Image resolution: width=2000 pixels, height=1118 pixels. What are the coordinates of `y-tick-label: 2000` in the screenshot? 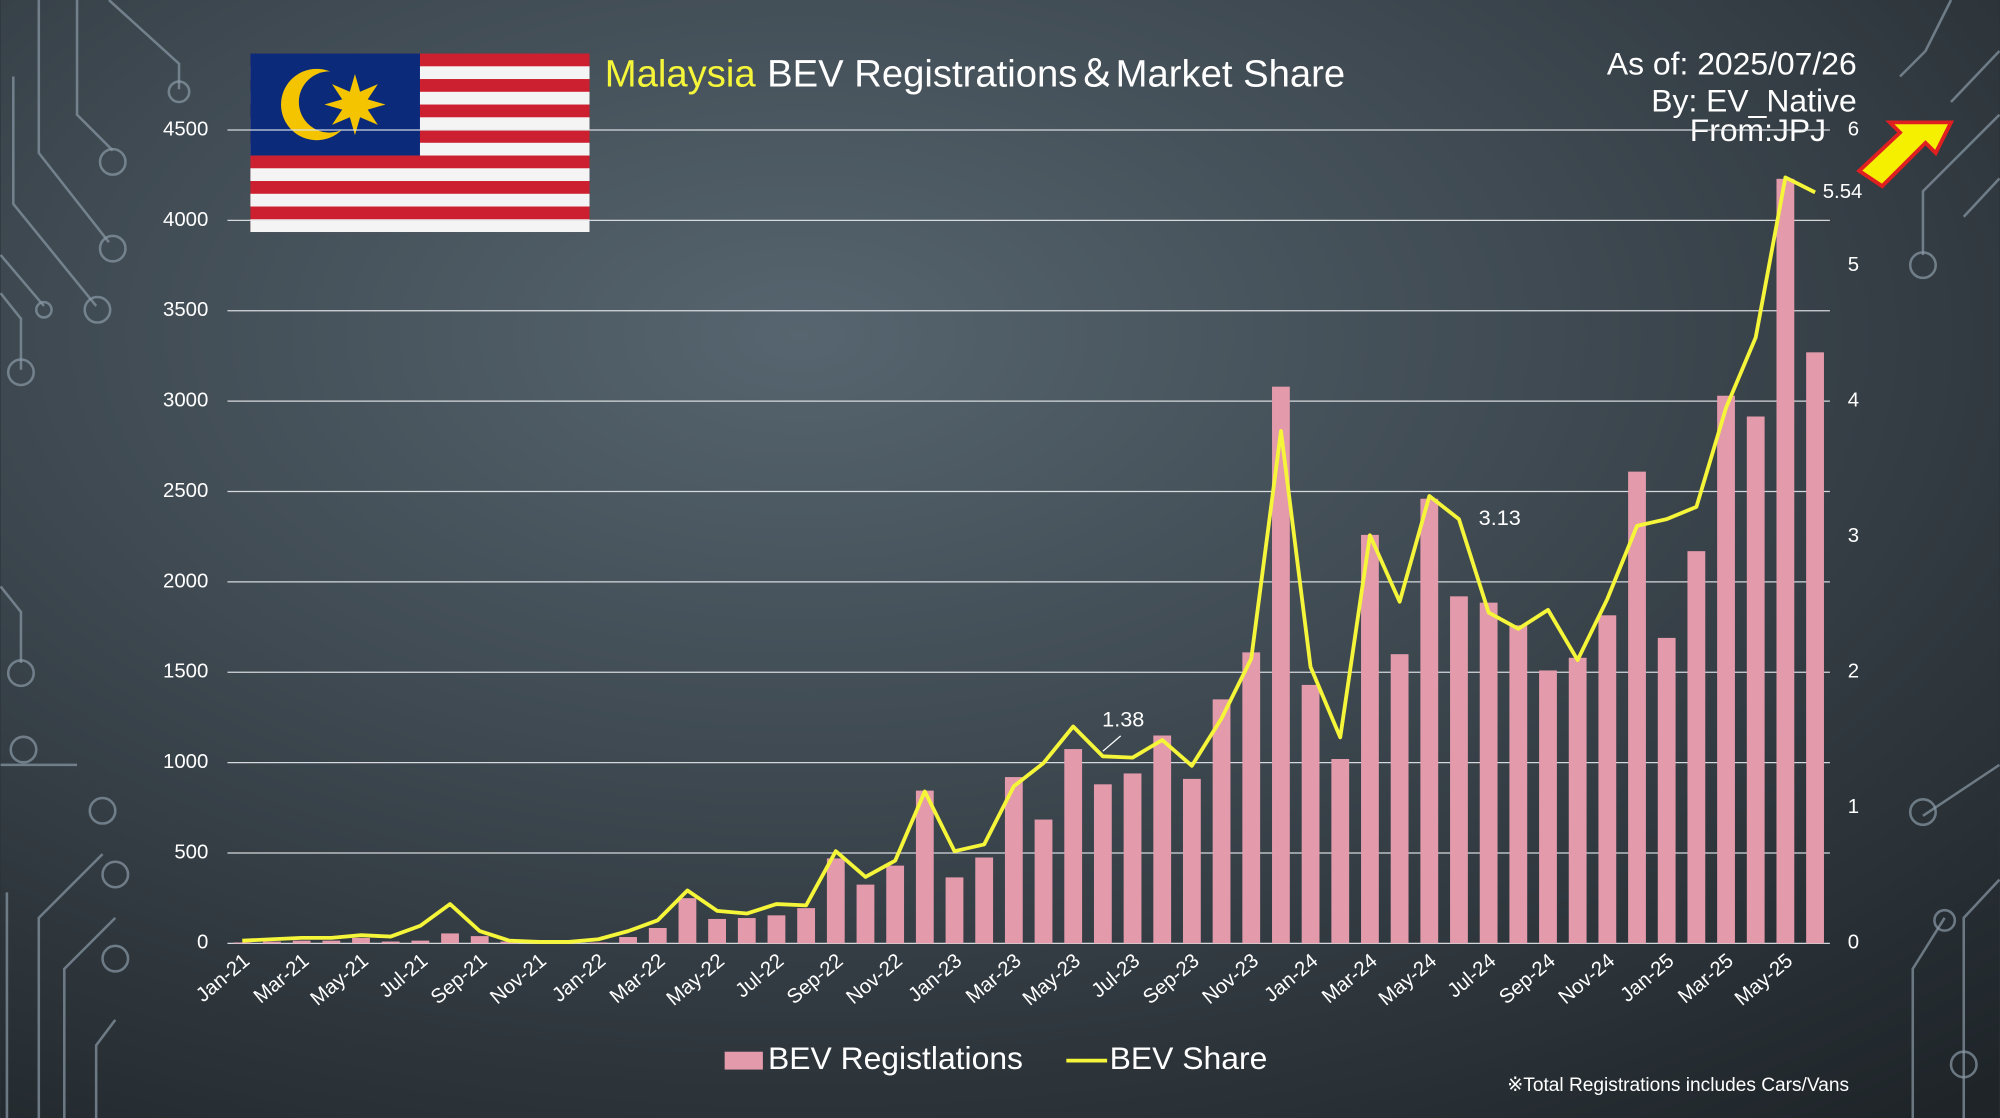 It's located at (185, 581).